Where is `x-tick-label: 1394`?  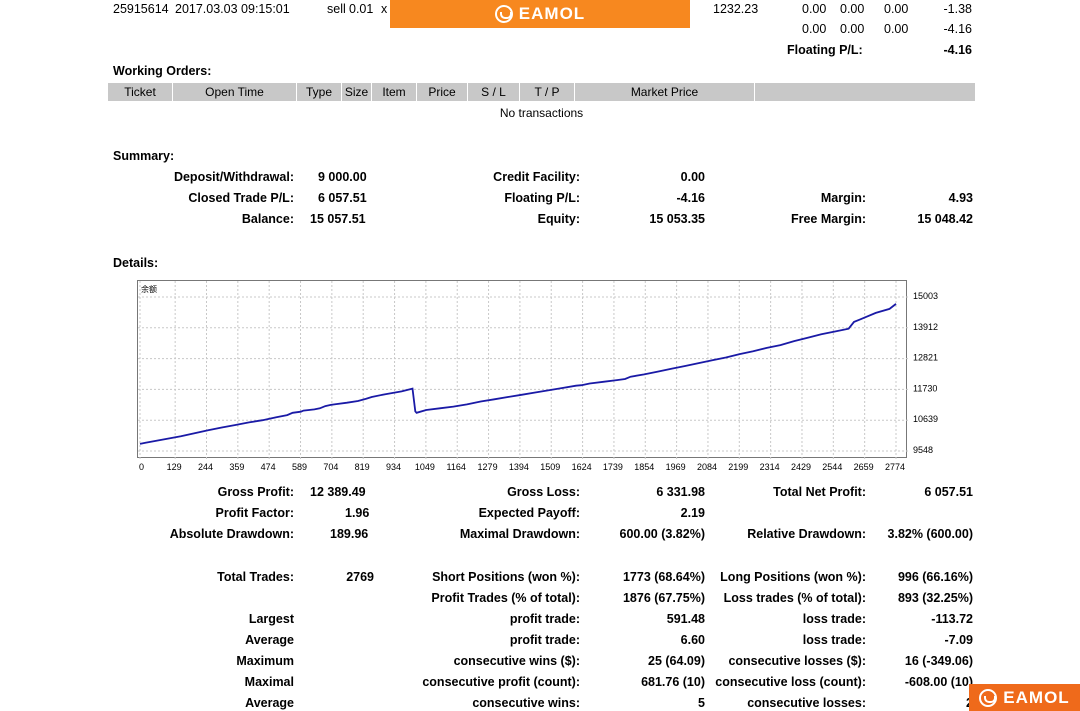 x-tick-label: 1394 is located at coordinates (519, 467).